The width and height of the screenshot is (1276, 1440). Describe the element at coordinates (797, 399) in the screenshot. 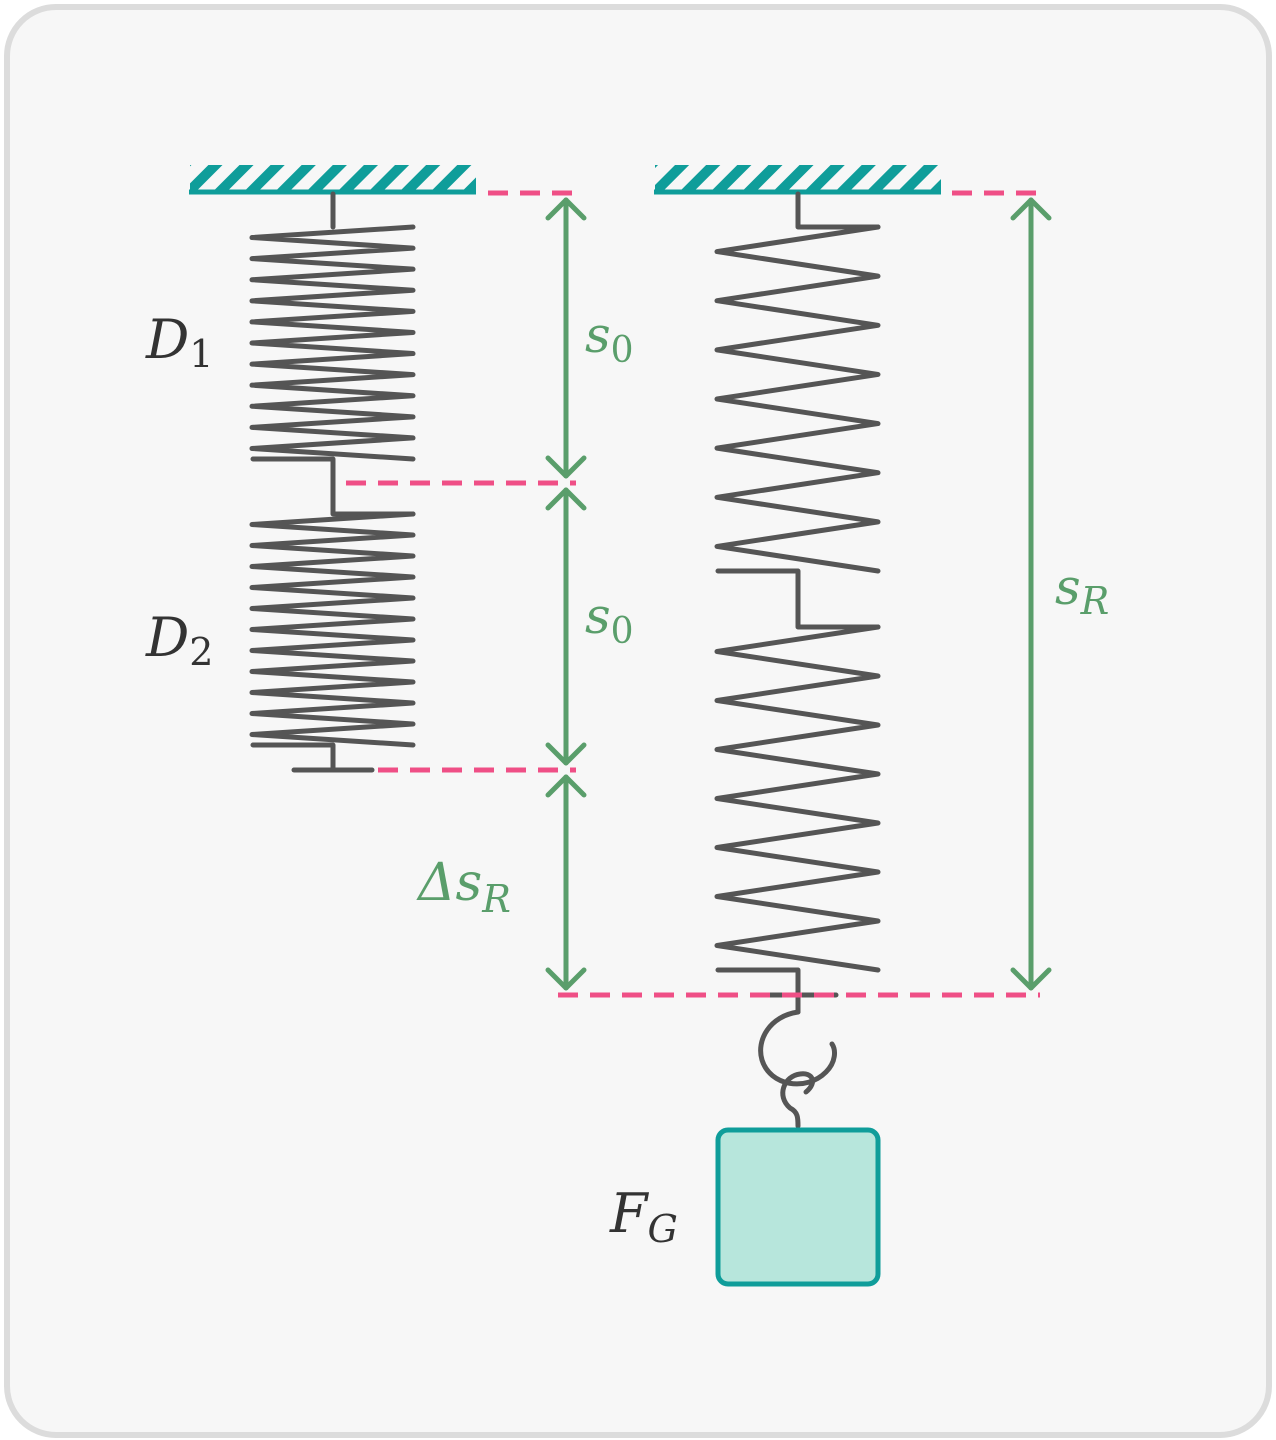

I see `spring-d1-stretched` at that location.